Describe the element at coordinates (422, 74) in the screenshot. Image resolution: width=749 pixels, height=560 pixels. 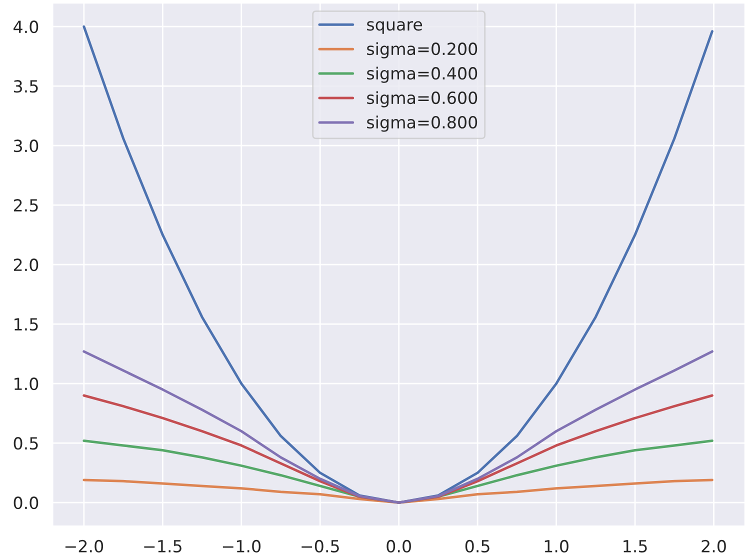
I see `legend-label: sigma=0.400` at that location.